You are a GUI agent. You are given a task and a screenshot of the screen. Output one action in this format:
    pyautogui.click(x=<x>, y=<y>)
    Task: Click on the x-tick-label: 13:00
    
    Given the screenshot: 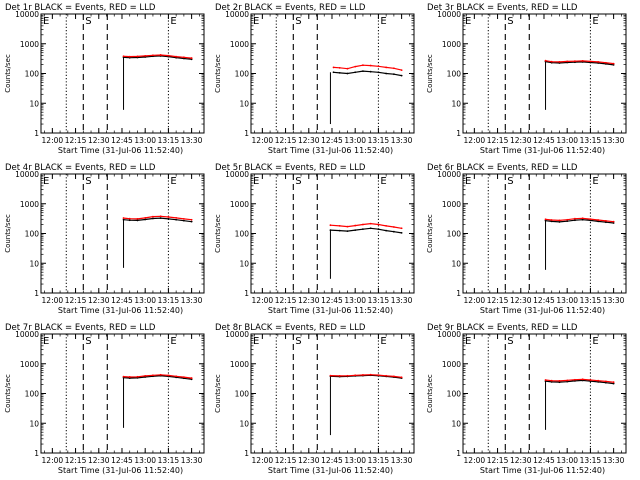 What is the action you would take?
    pyautogui.click(x=145, y=460)
    